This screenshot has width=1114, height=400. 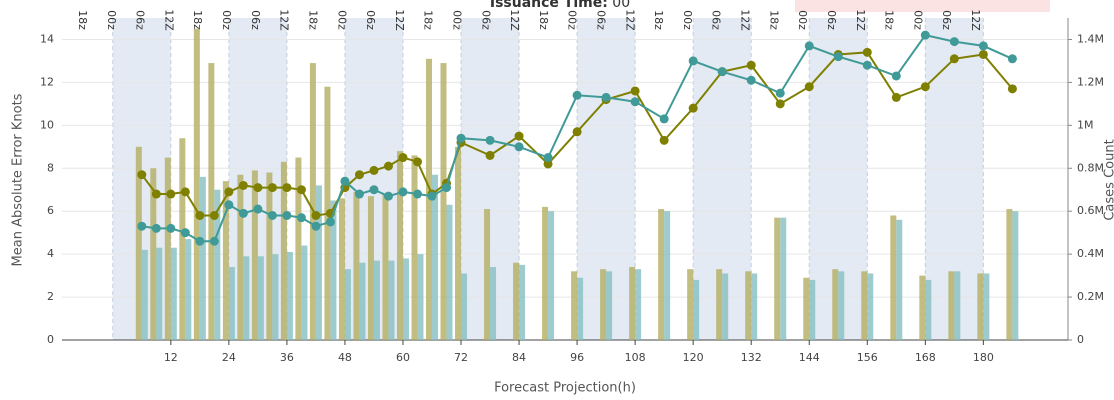 I want to click on y2-tick-label: 0.4M, so click(x=1090, y=253).